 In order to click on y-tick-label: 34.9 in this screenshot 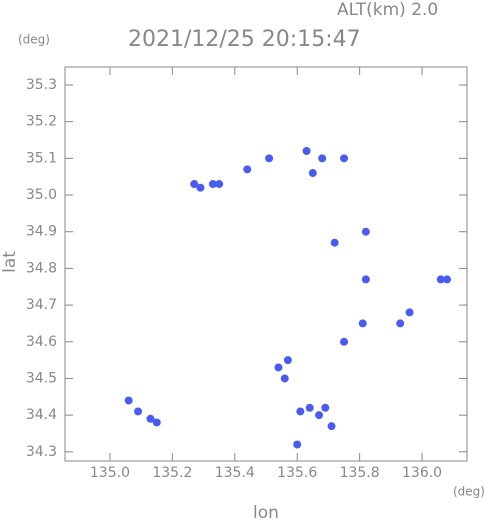, I will do `click(41, 232)`.